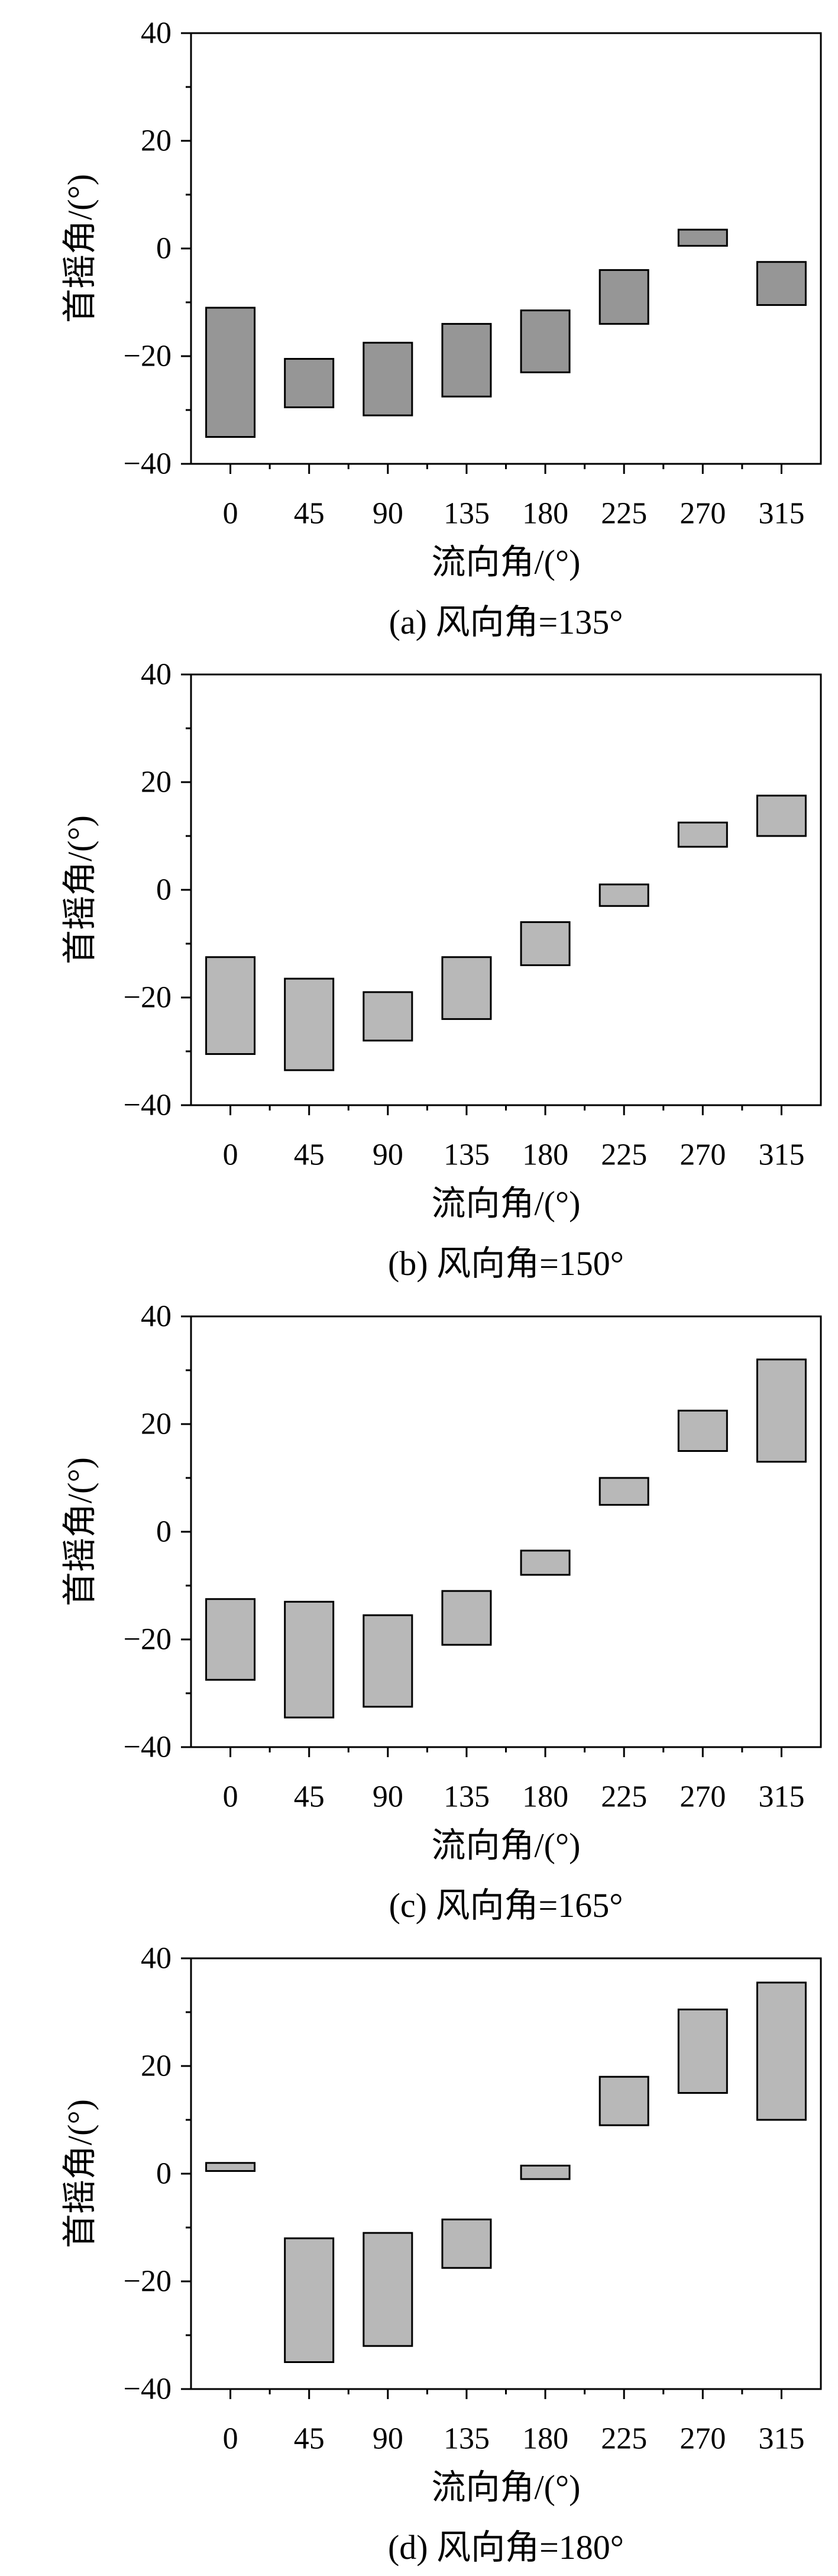 The height and width of the screenshot is (2576, 838). I want to click on chart-d-caption: (d) 风向角=180°, so click(506, 2547).